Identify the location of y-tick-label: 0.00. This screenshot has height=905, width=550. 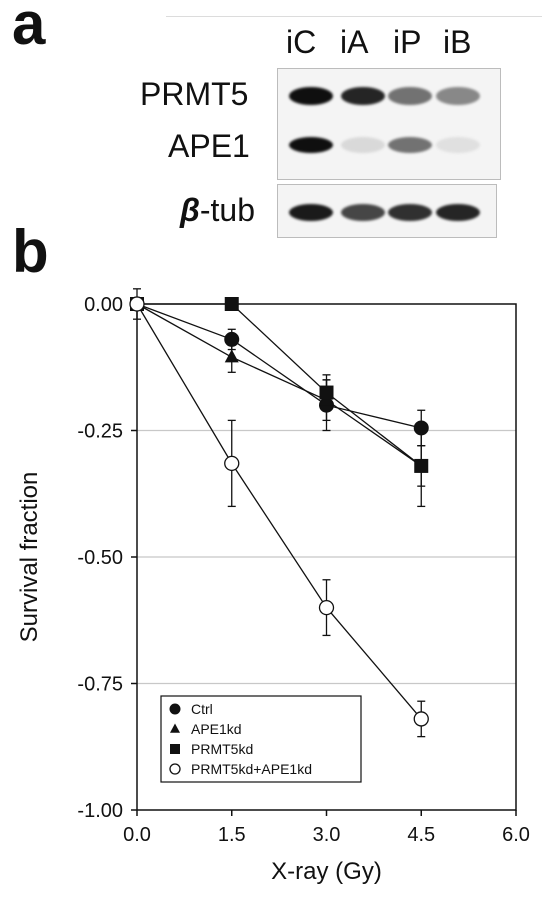
(103, 305).